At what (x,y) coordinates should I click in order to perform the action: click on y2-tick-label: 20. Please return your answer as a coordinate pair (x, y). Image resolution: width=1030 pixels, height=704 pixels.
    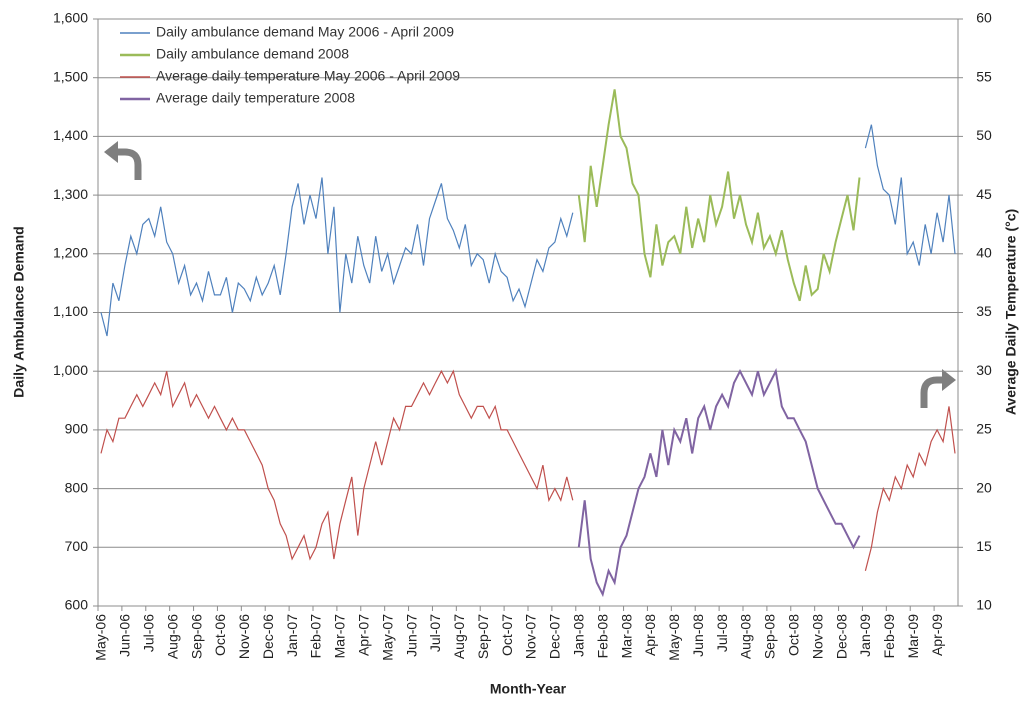
    Looking at the image, I should click on (984, 487).